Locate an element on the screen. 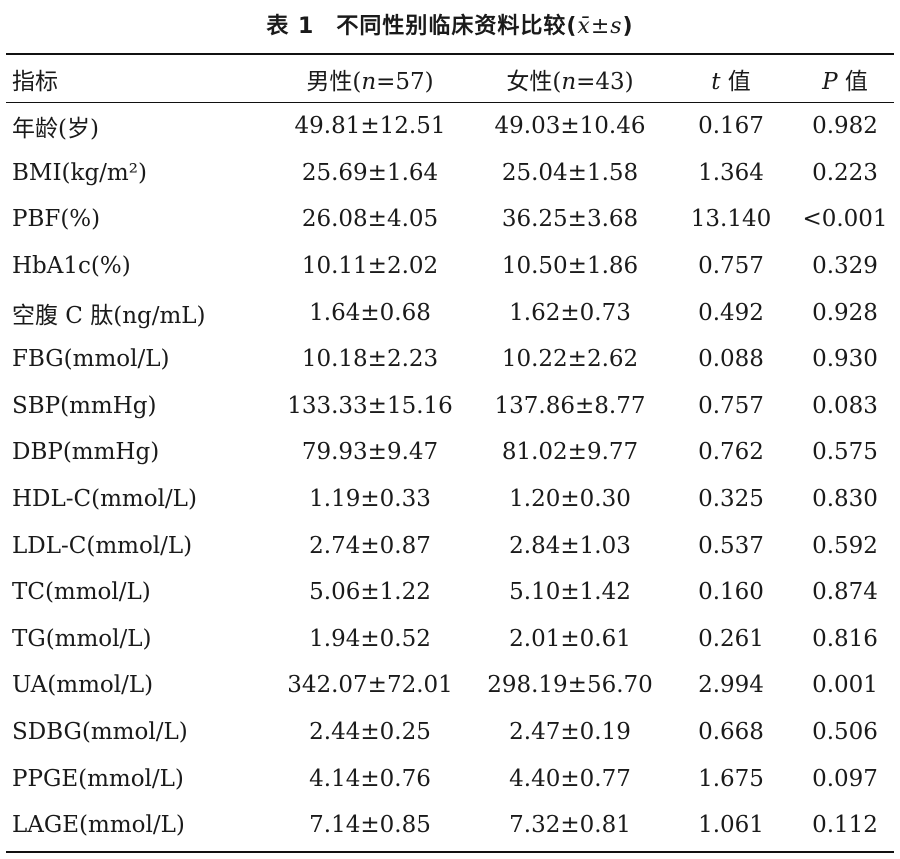 The image size is (900, 859). cell-female: 2.84±1.03 is located at coordinates (570, 545).